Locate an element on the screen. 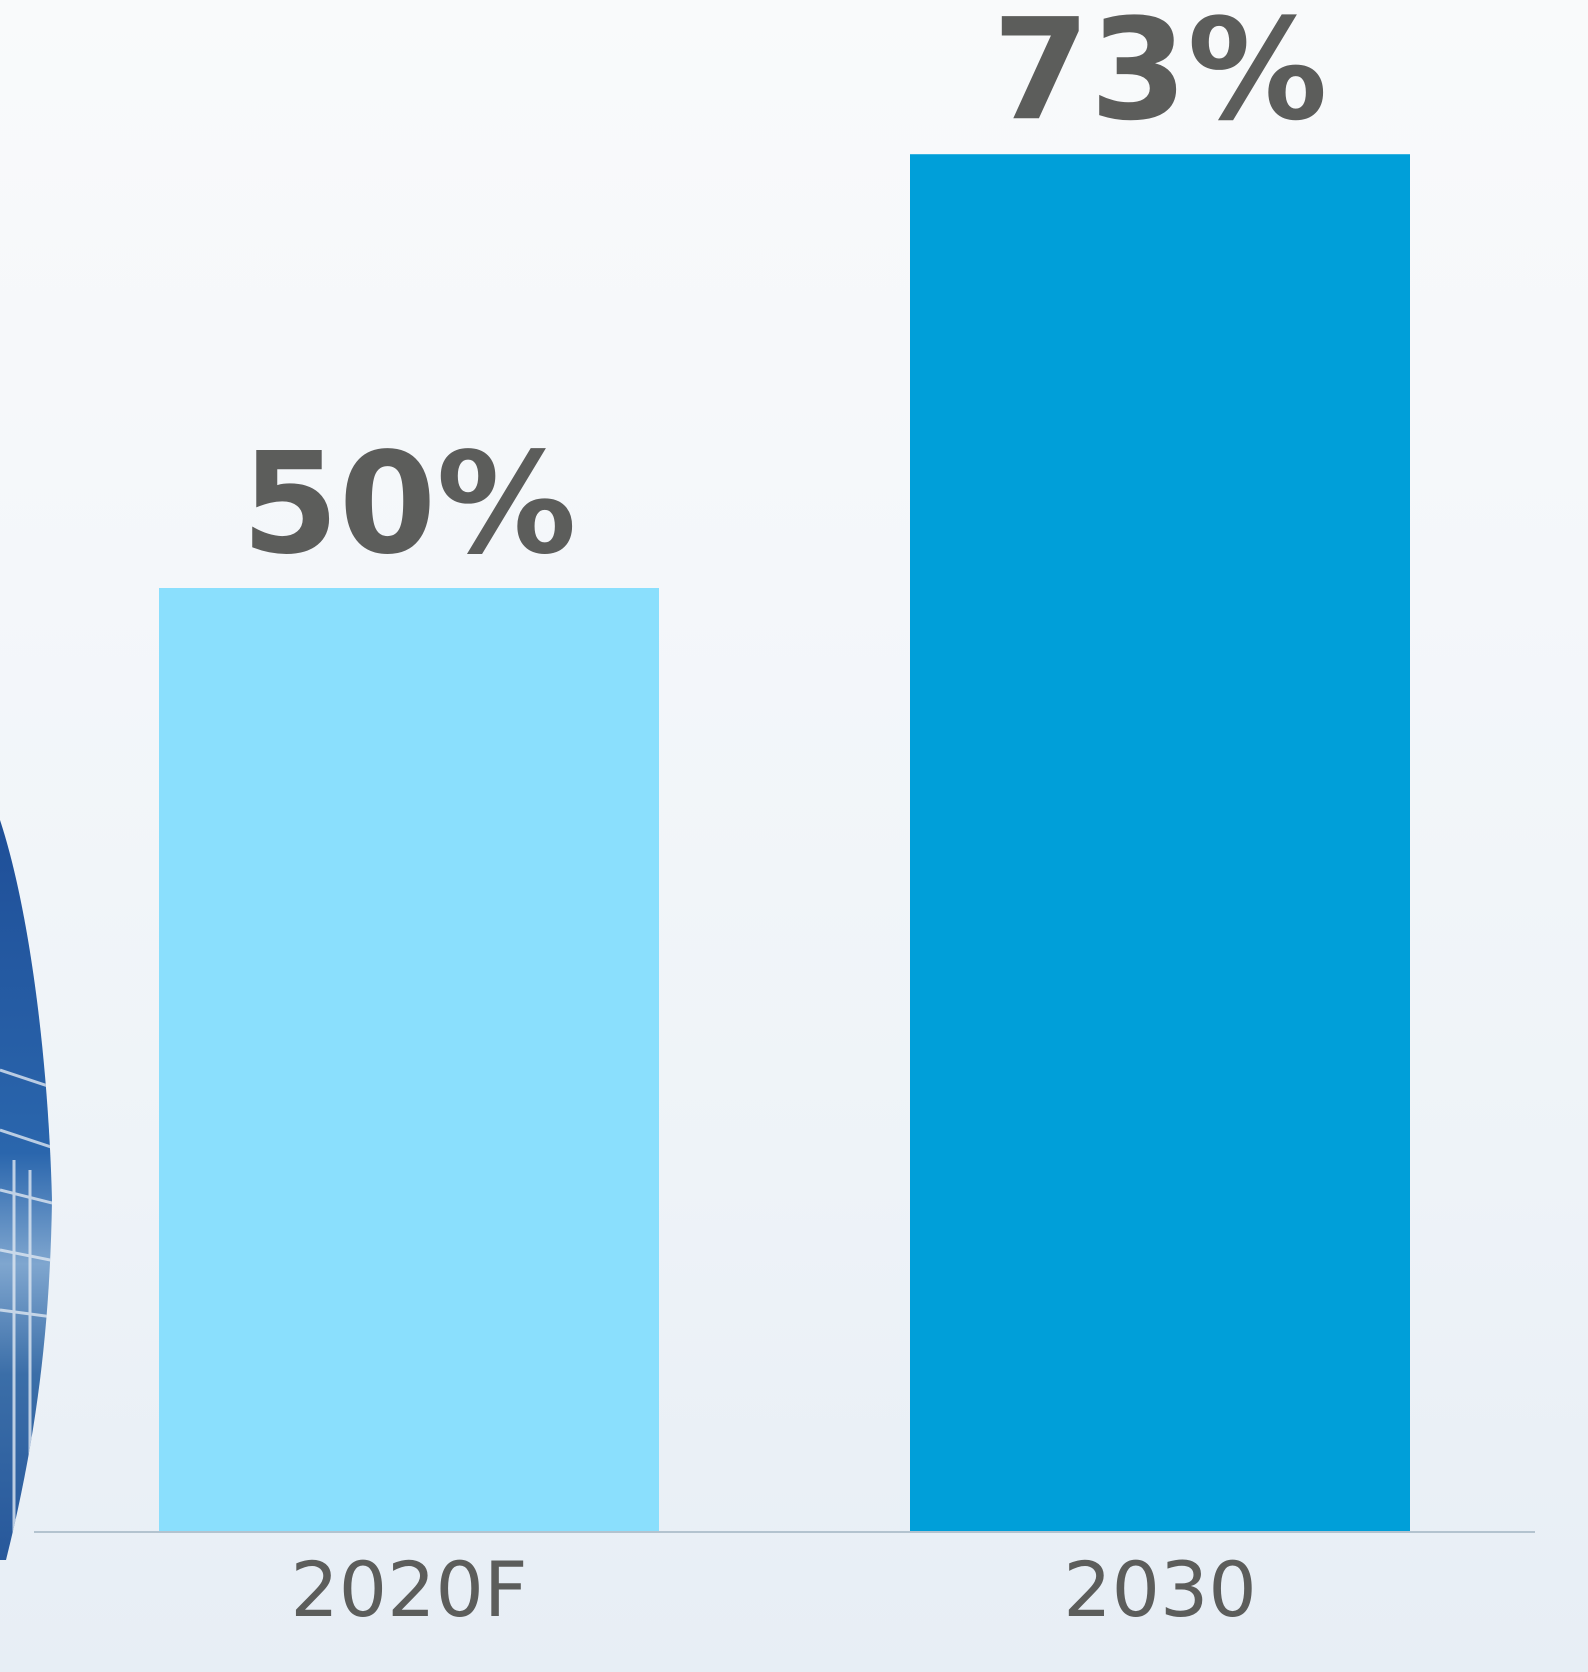 The image size is (1588, 1672). x-tick-label-2020F: 2020F is located at coordinates (408, 1589).